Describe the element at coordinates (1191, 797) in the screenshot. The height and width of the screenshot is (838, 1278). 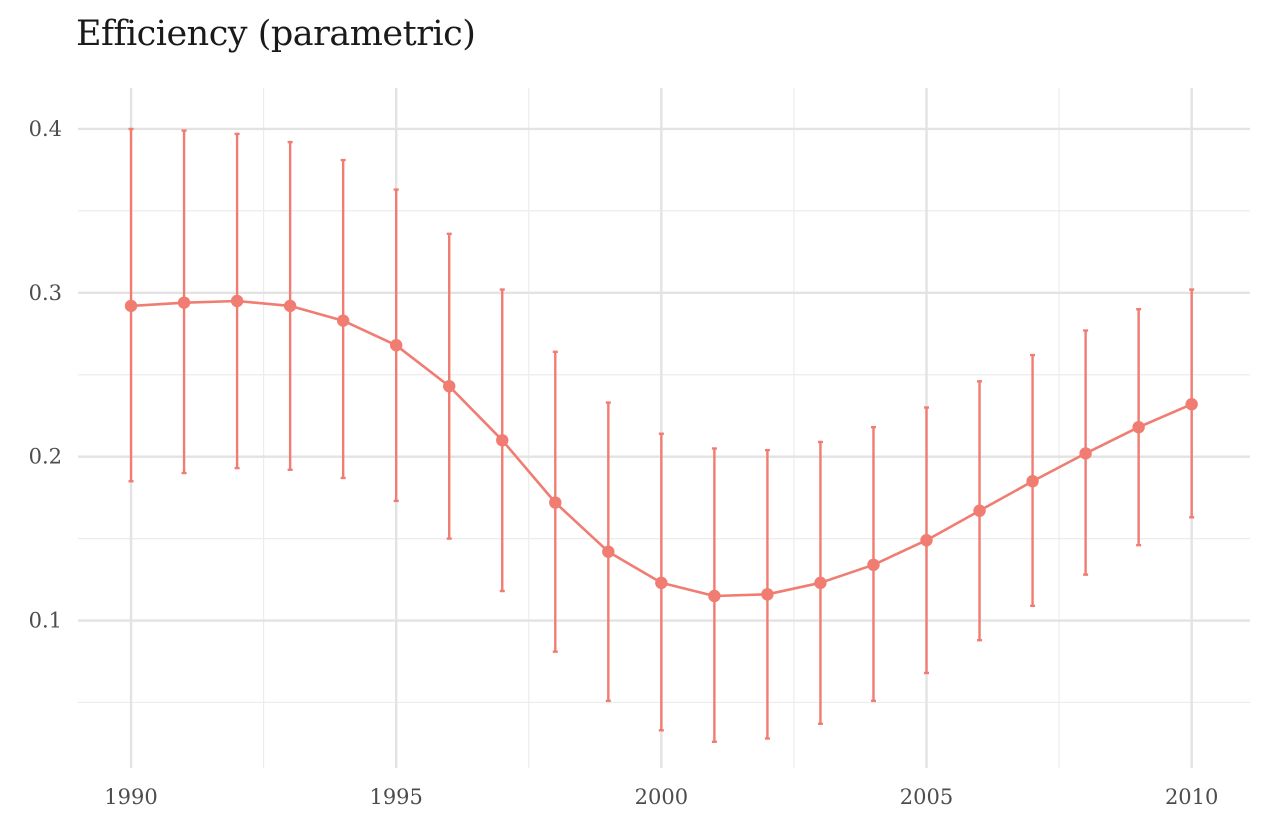
I see `x-tick-label: 2010` at that location.